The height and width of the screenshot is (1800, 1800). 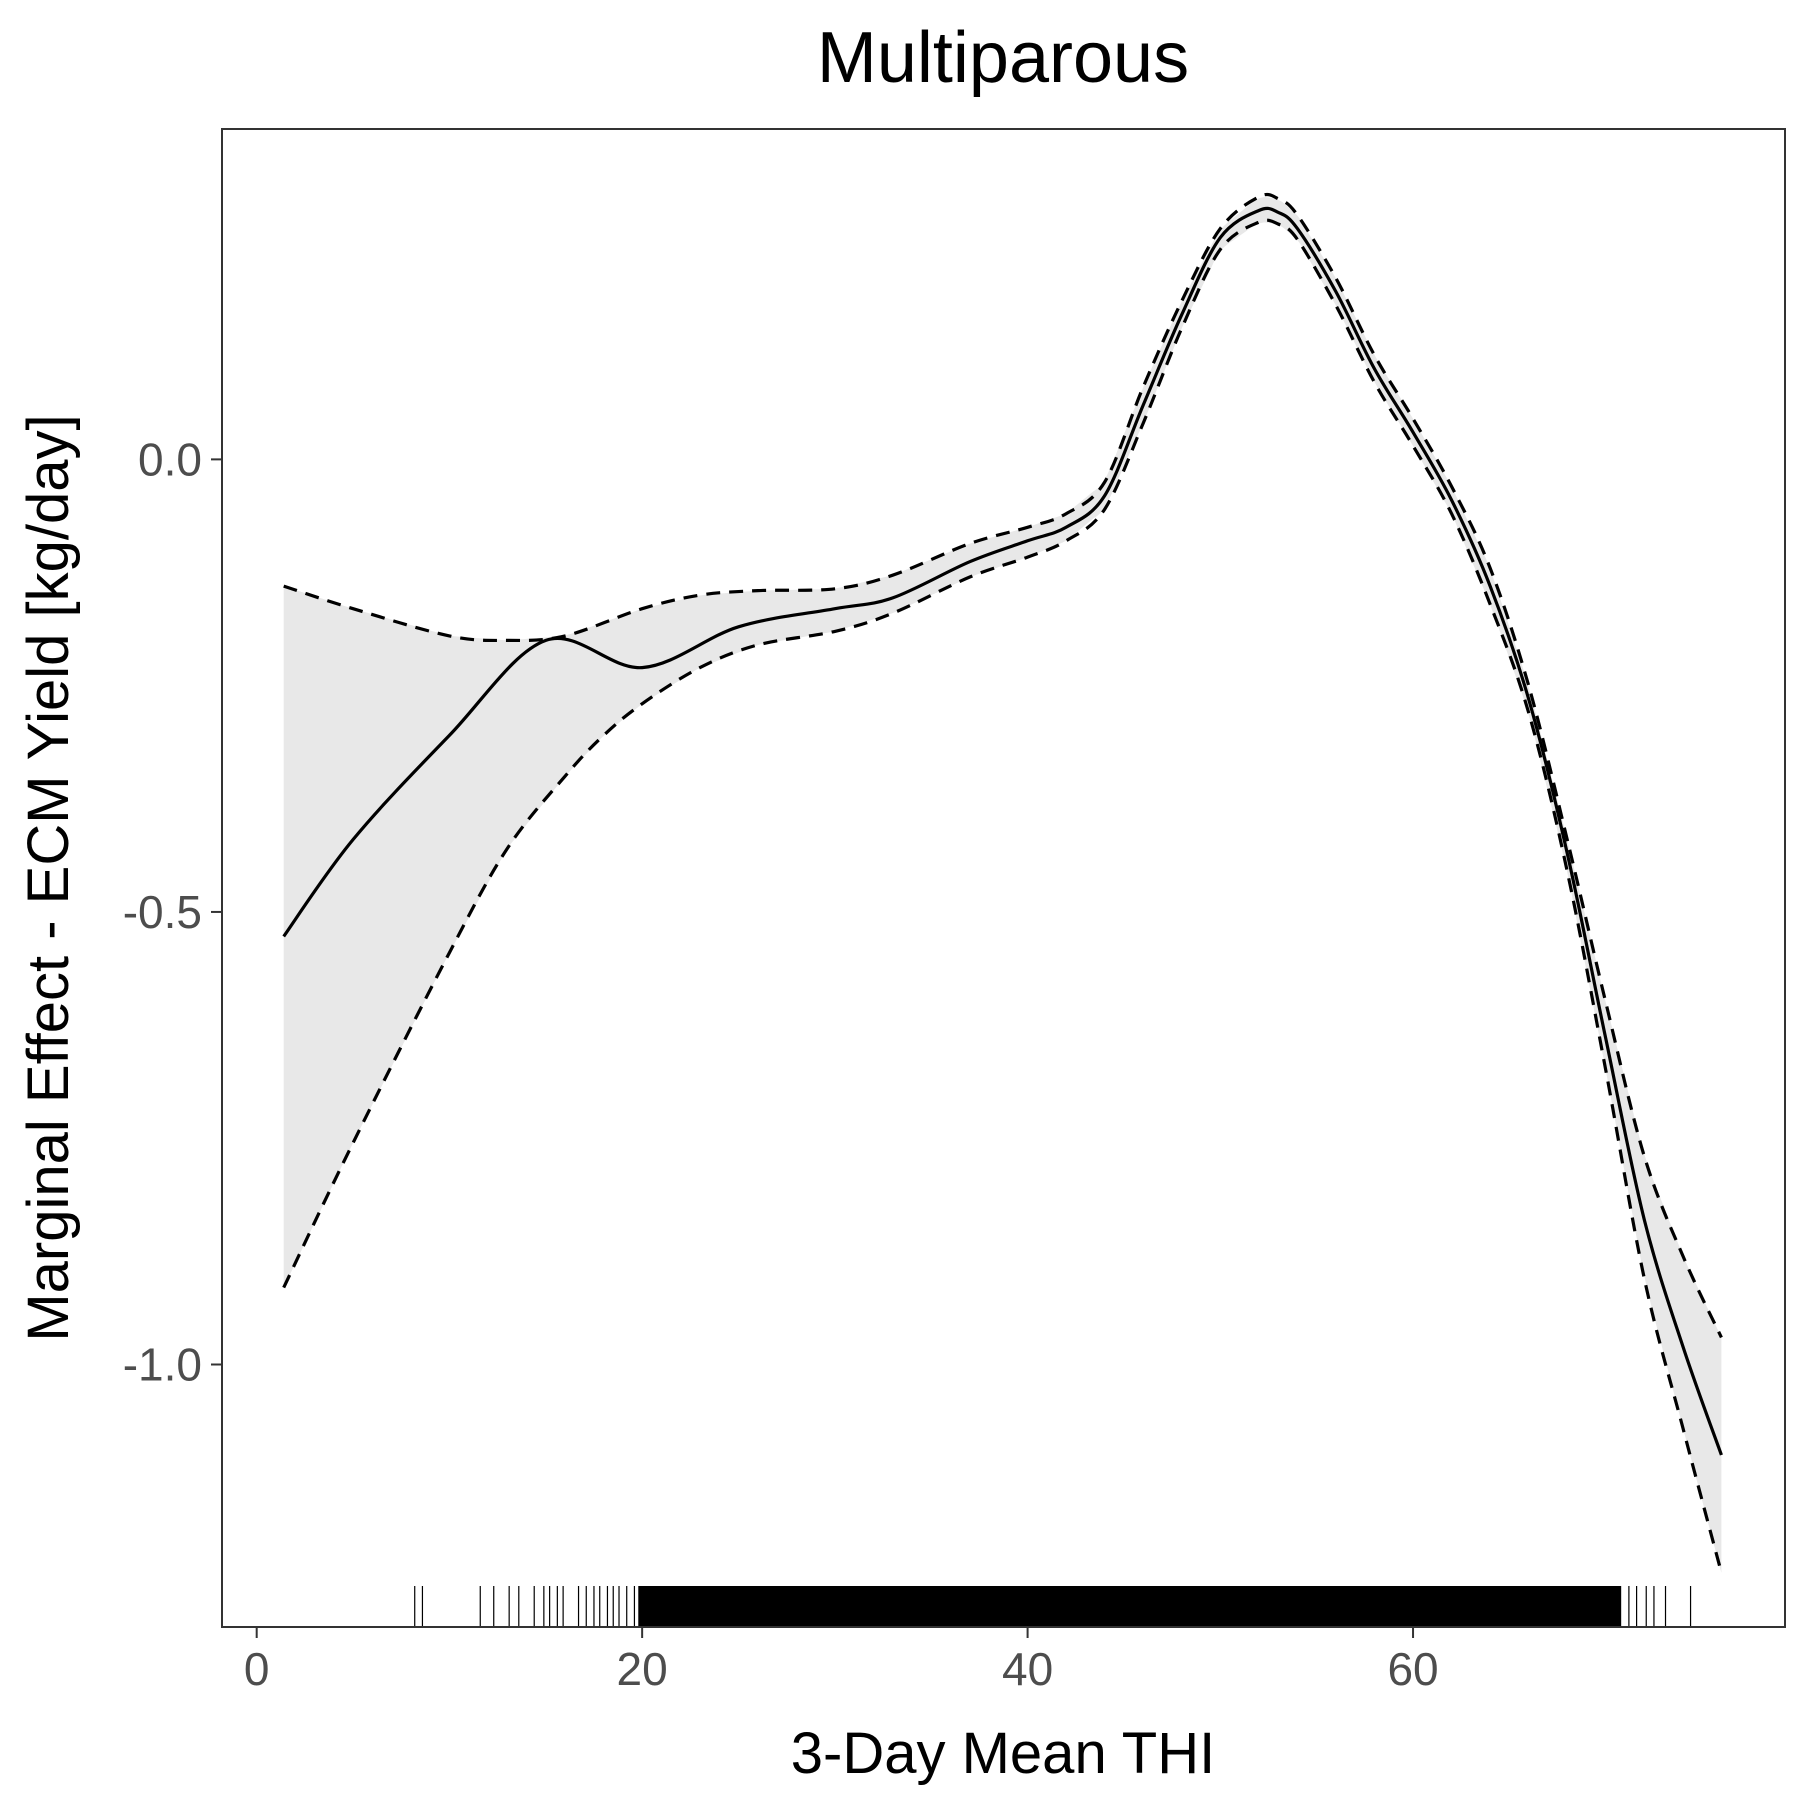 I want to click on x-tick-label: 60, so click(x=1412, y=1669).